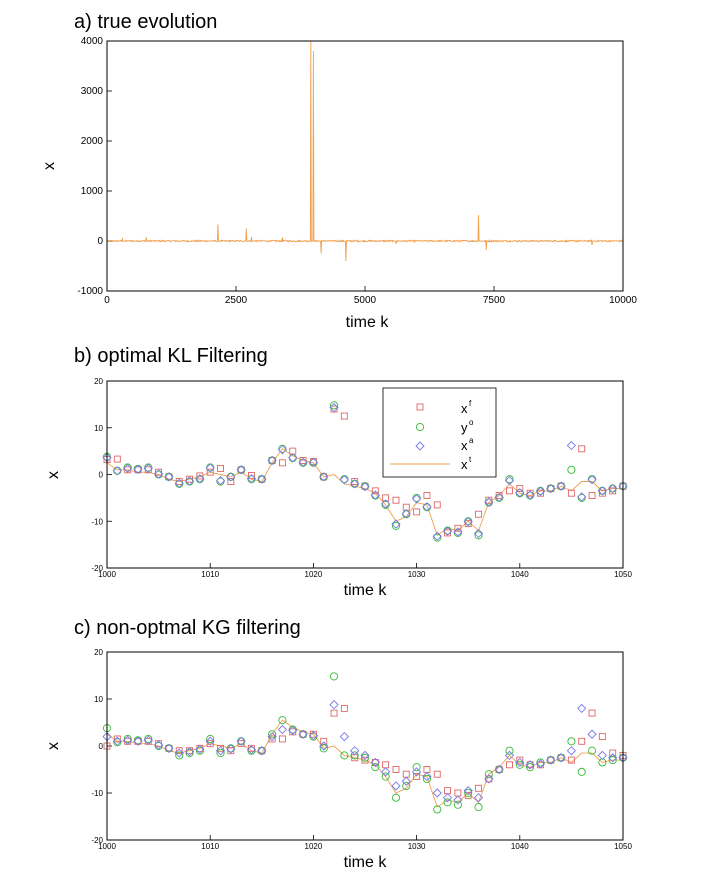 This screenshot has width=709, height=872. Describe the element at coordinates (145, 22) in the screenshot. I see `panel-a-title: a) true evolution` at that location.